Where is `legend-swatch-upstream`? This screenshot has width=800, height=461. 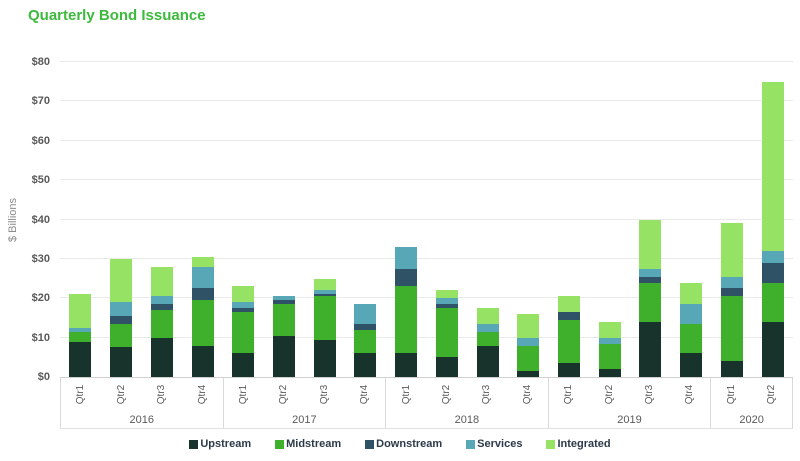 legend-swatch-upstream is located at coordinates (194, 444).